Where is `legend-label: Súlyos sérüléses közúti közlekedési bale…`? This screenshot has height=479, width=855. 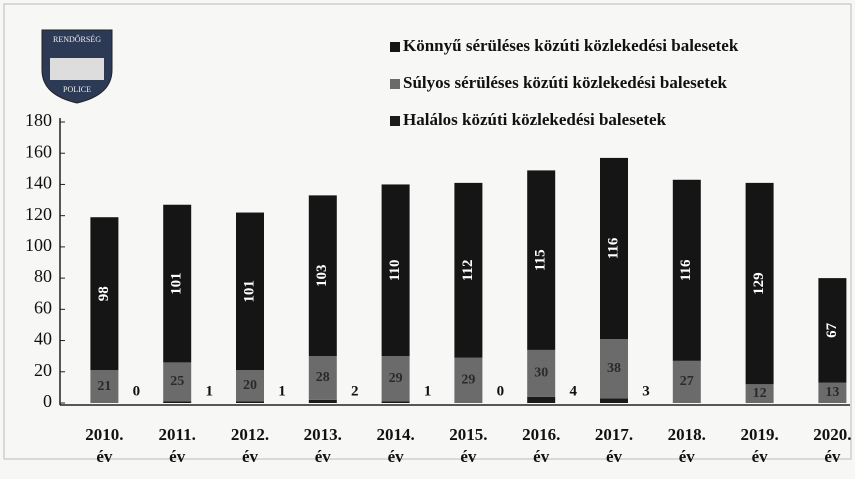 legend-label: Súlyos sérüléses közúti közlekedési bale… is located at coordinates (565, 82).